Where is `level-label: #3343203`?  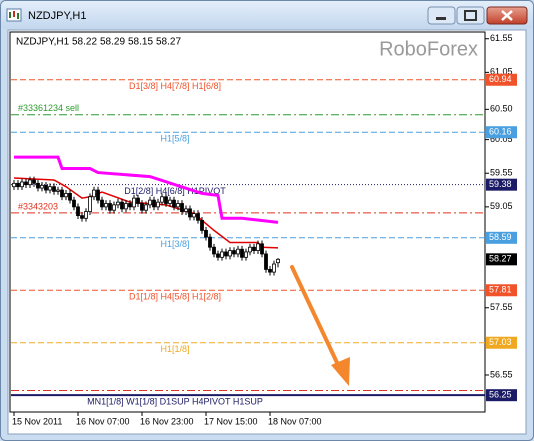 level-label: #3343203 is located at coordinates (38, 206).